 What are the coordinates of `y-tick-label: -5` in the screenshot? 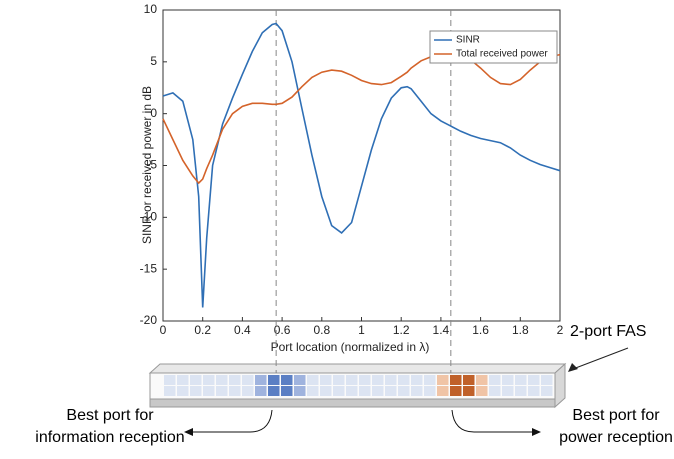 It's located at (151, 165).